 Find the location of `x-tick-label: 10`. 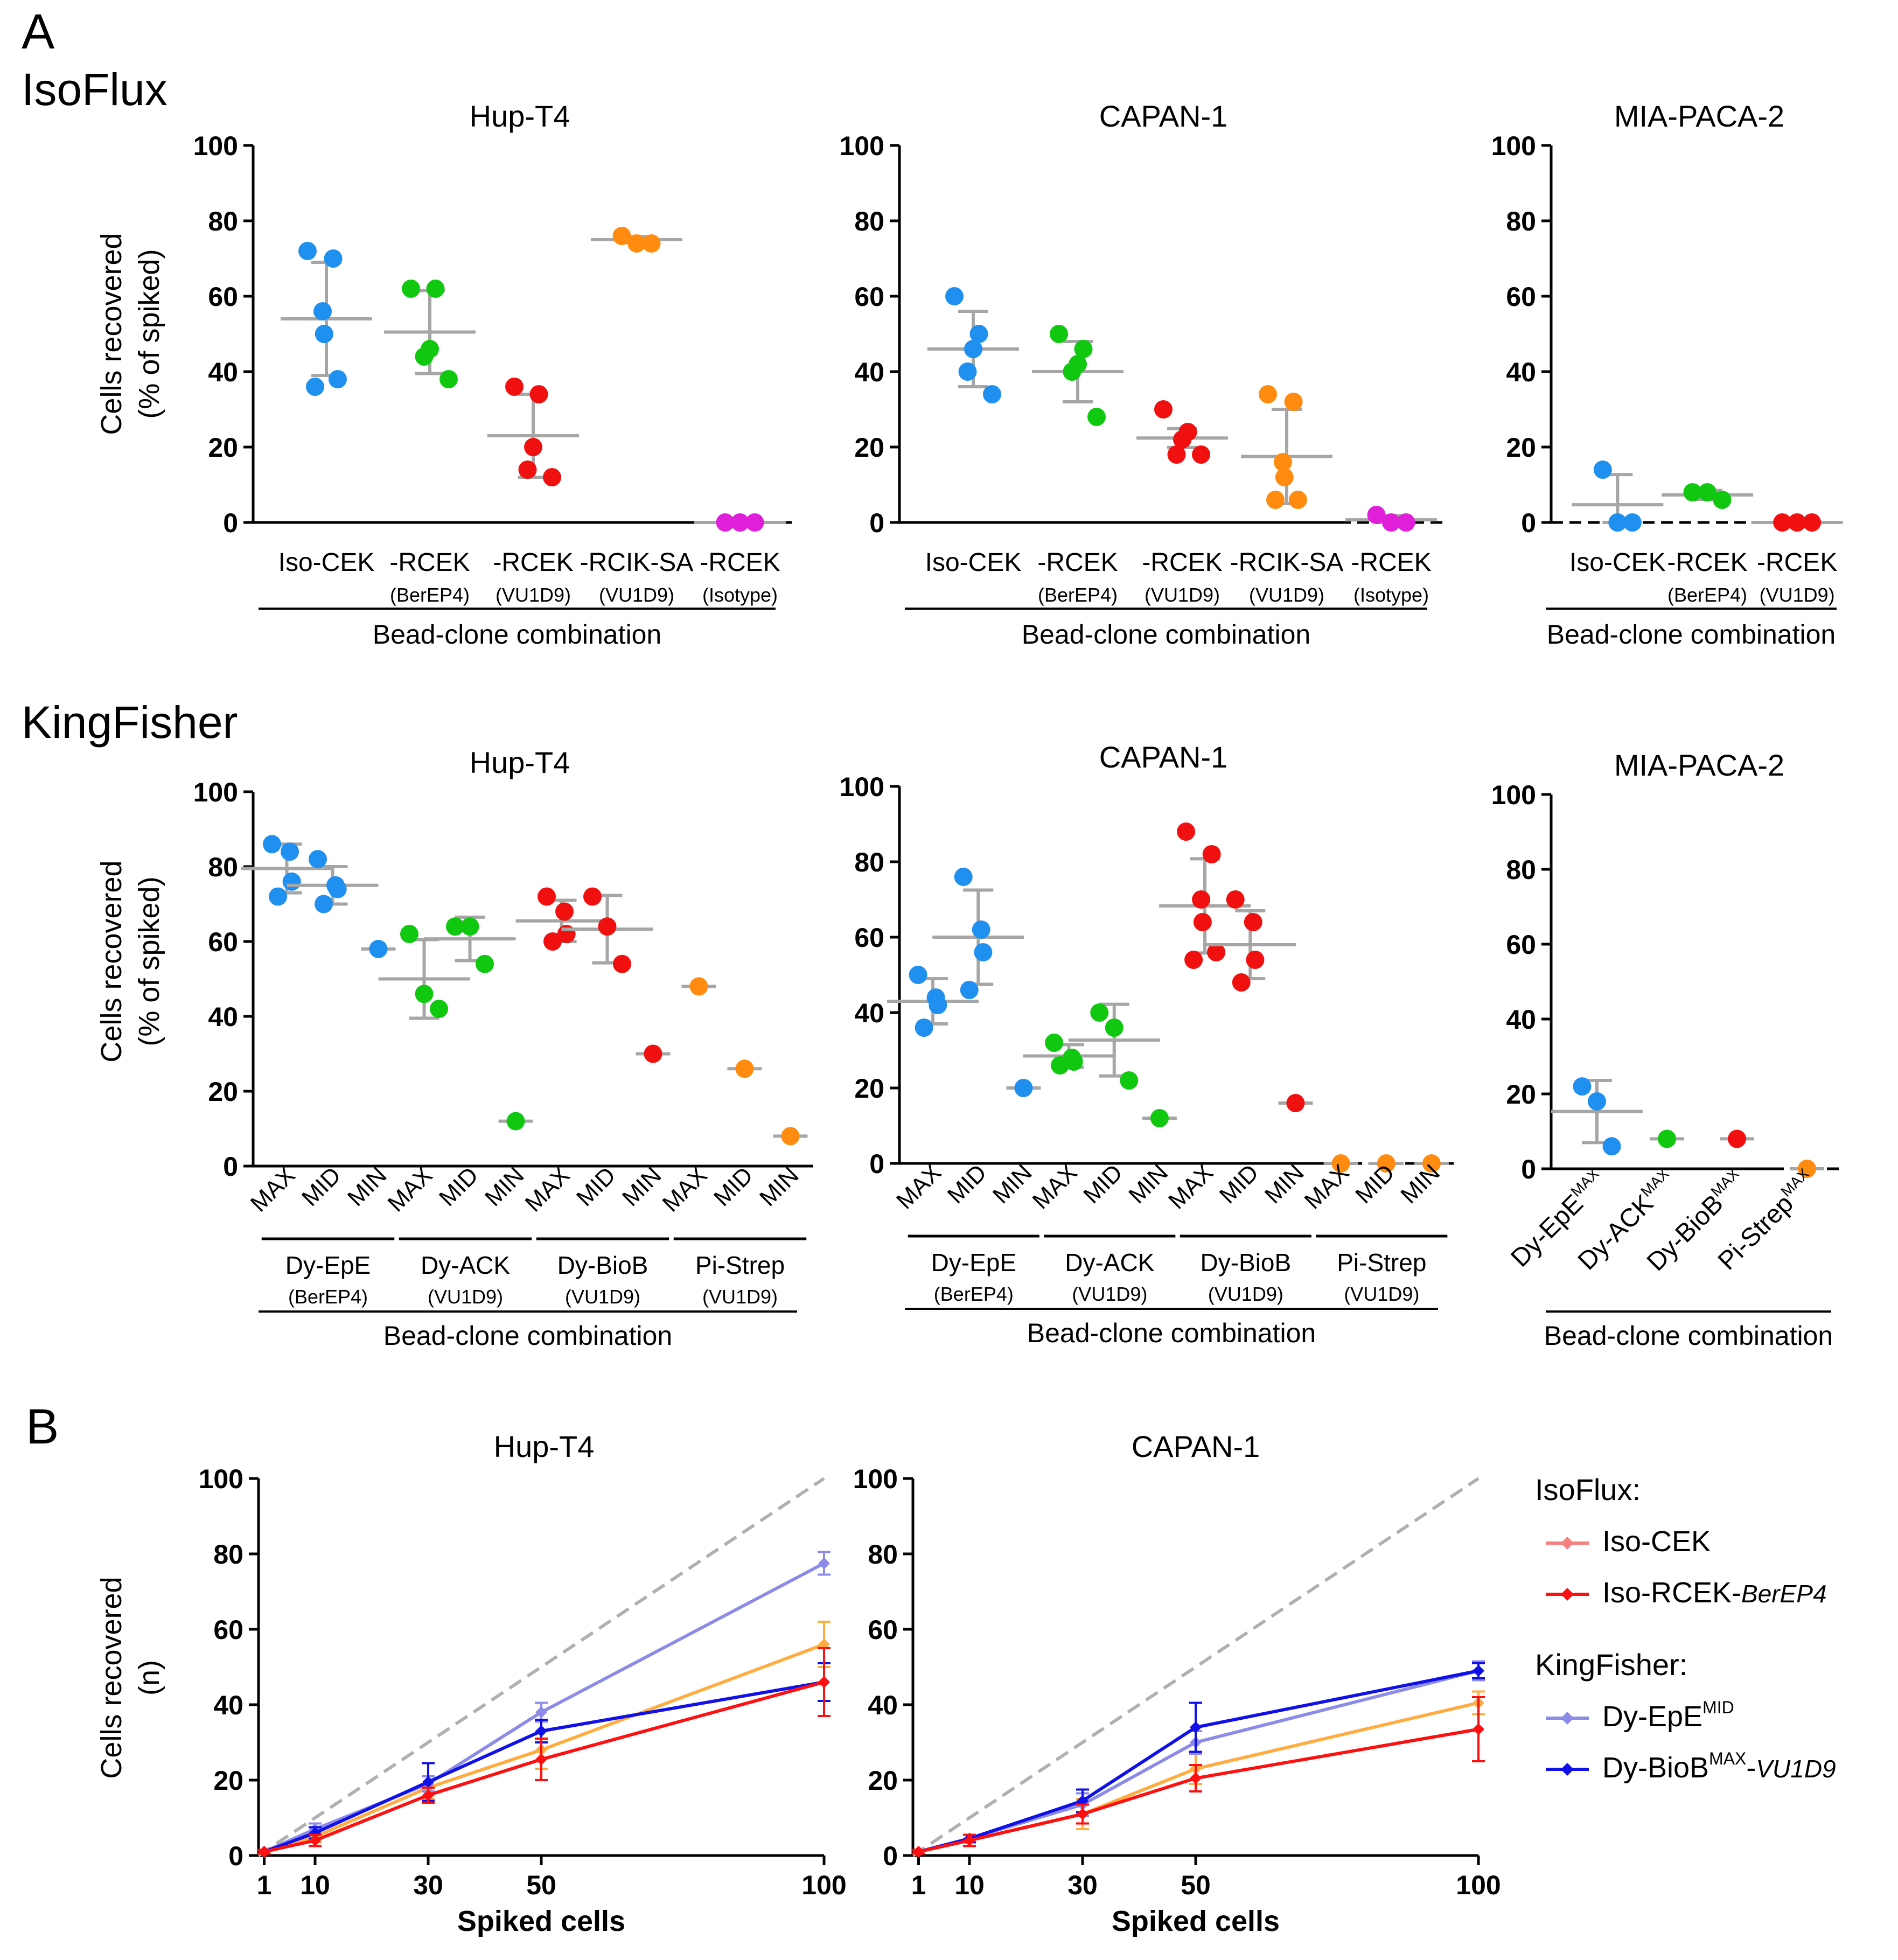

x-tick-label: 10 is located at coordinates (315, 1885).